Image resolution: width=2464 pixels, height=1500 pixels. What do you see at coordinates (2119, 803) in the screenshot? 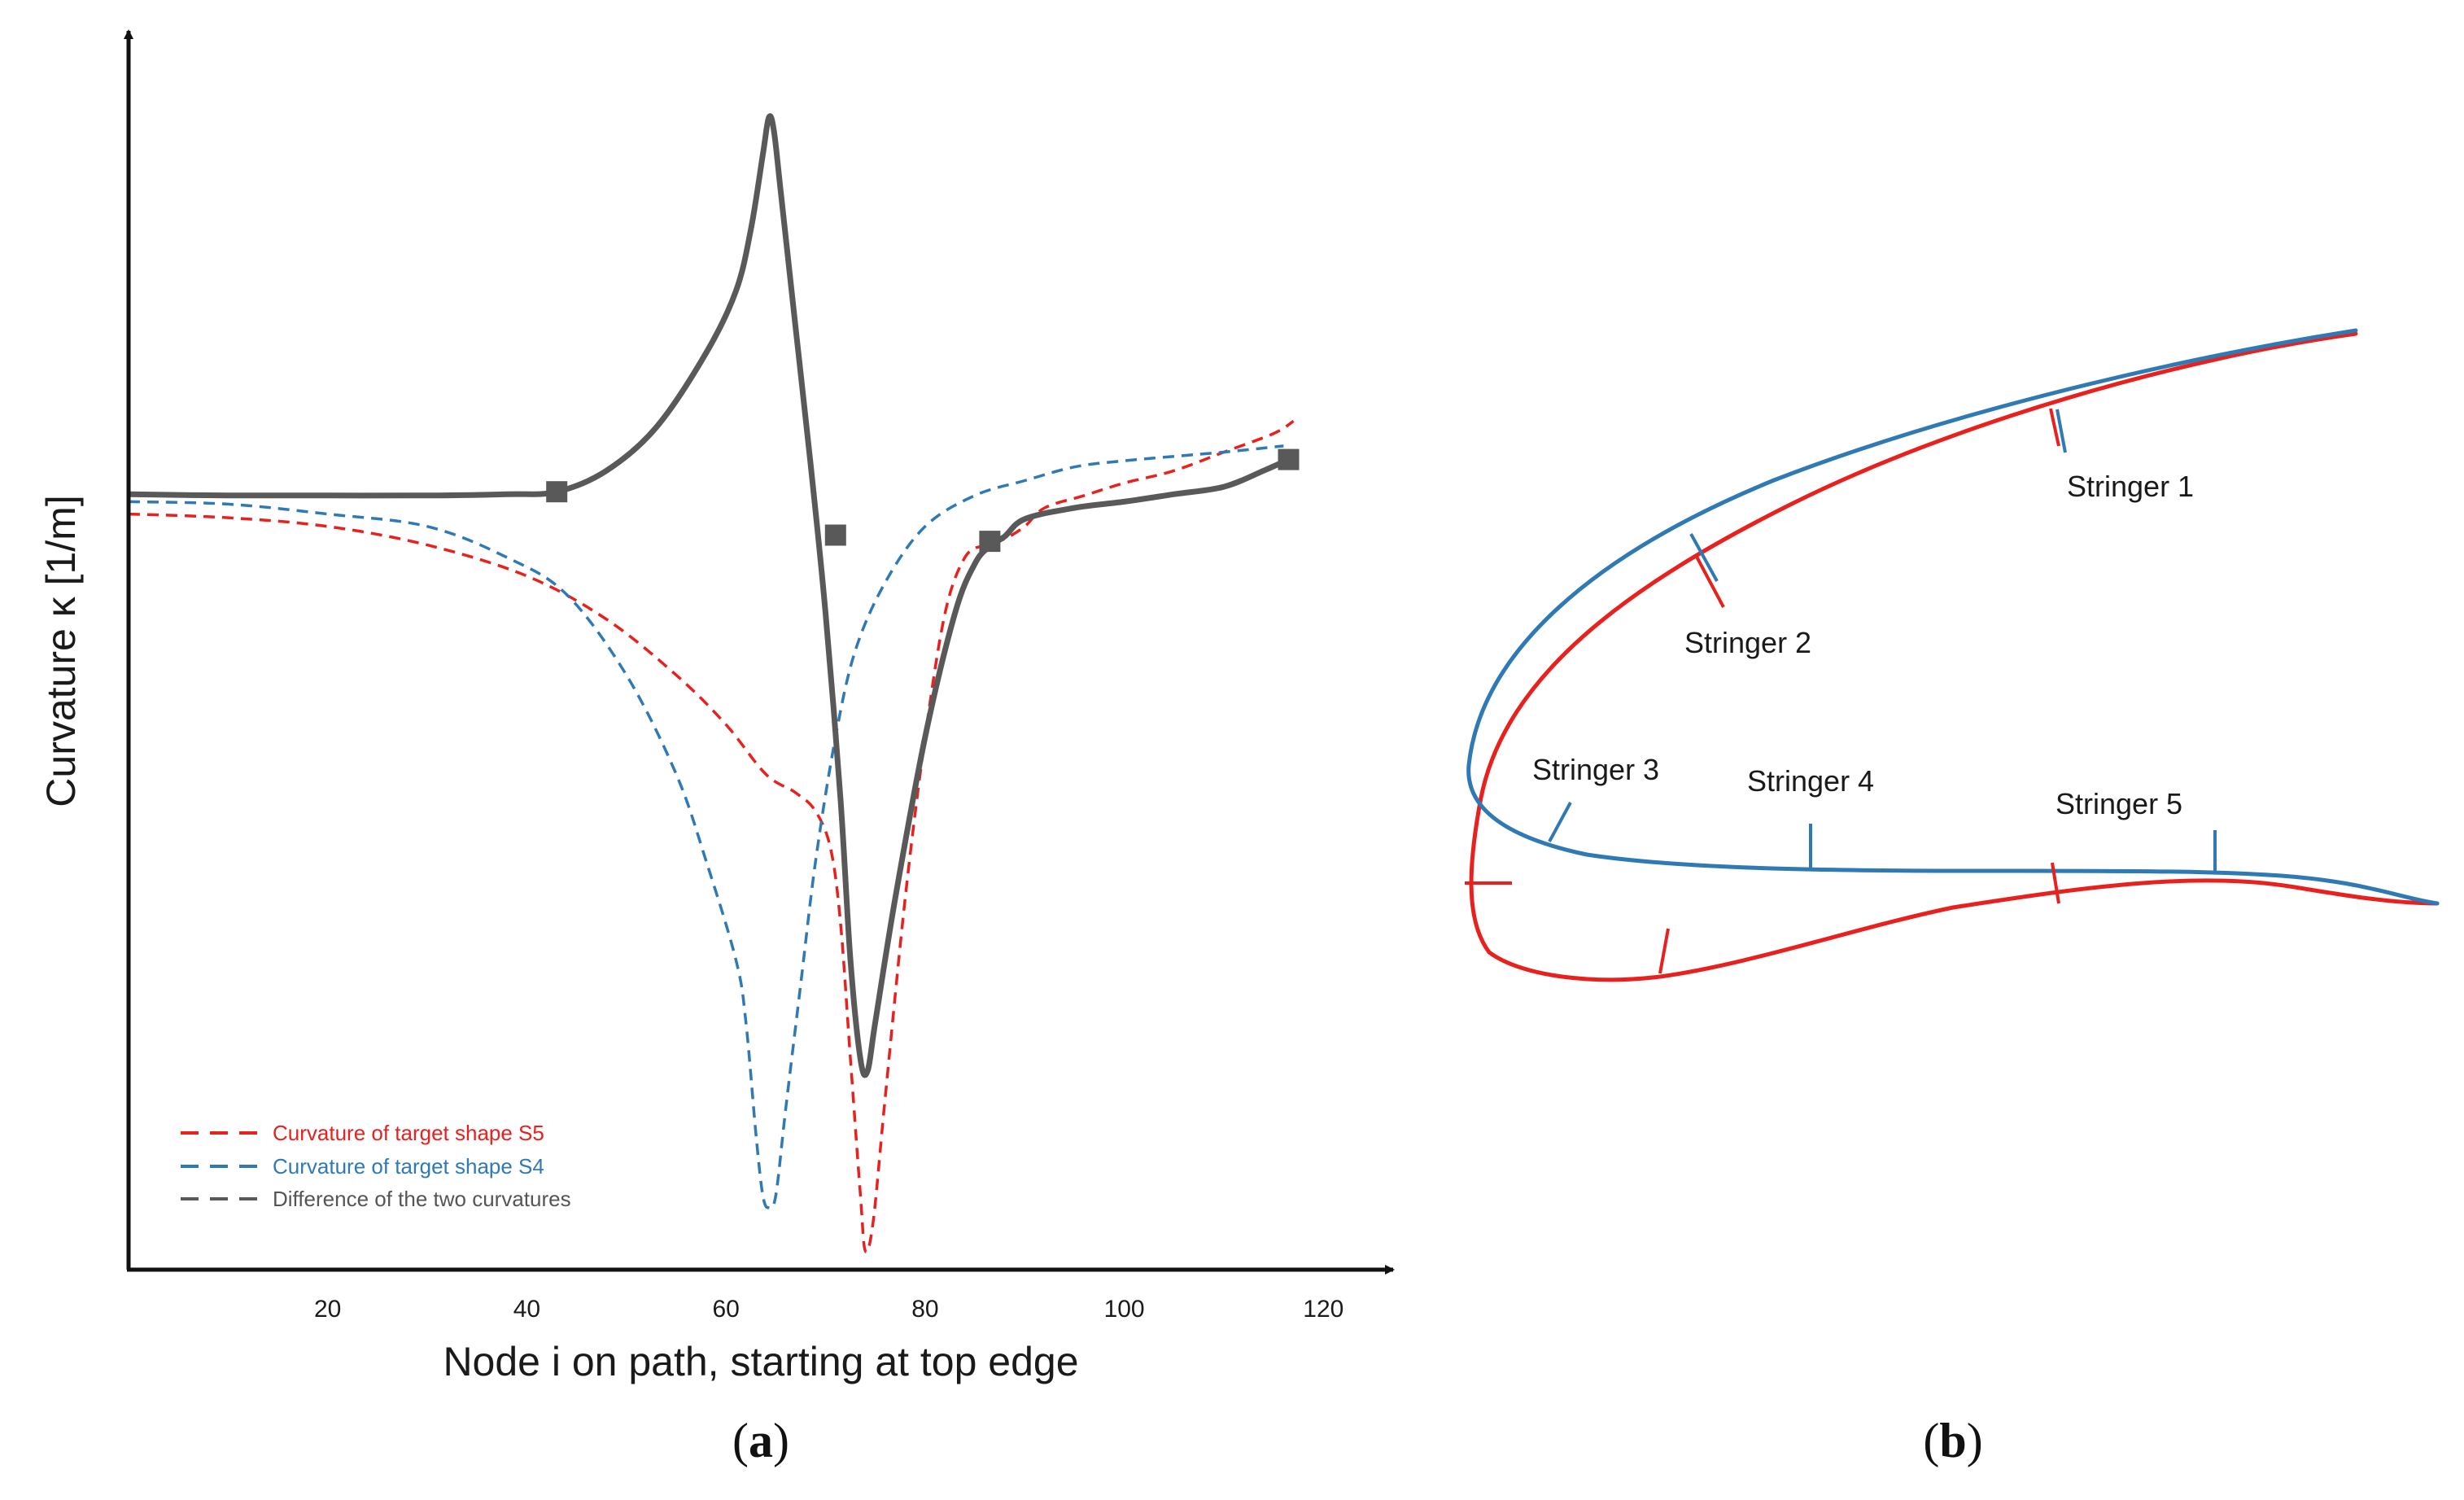
I see `stringer-5-label: Stringer 5` at bounding box center [2119, 803].